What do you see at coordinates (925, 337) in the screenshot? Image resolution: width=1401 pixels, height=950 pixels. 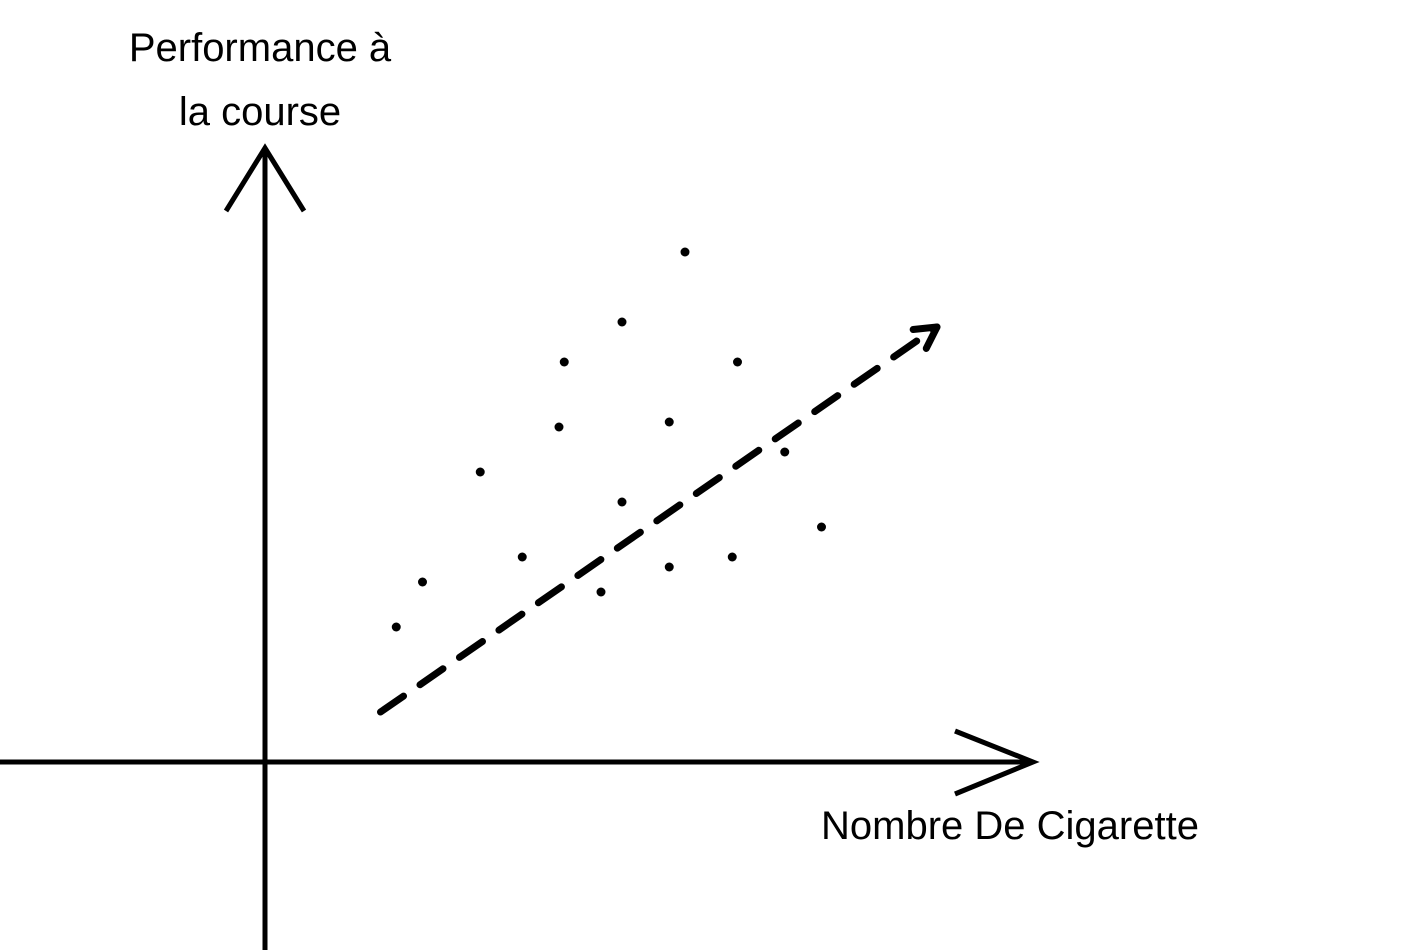 I see `trend-arrowhead` at bounding box center [925, 337].